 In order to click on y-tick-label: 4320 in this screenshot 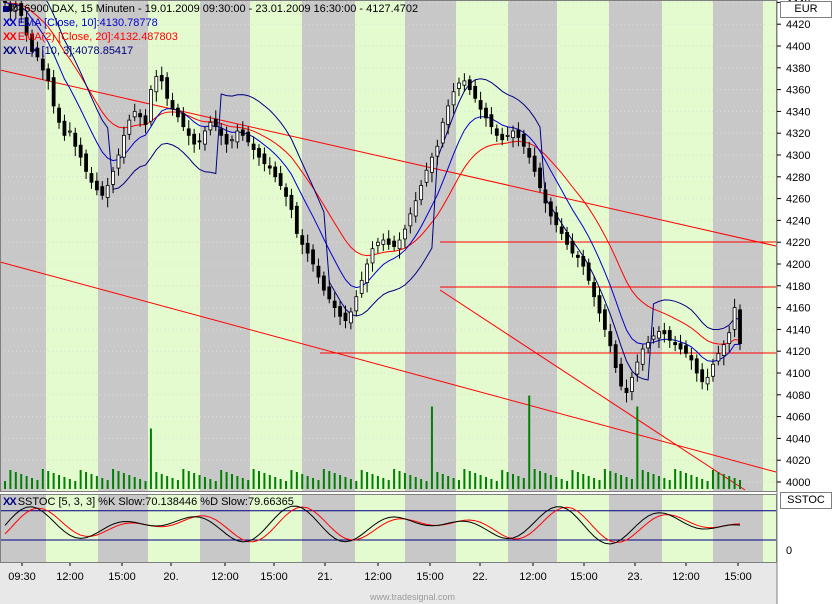, I will do `click(798, 134)`.